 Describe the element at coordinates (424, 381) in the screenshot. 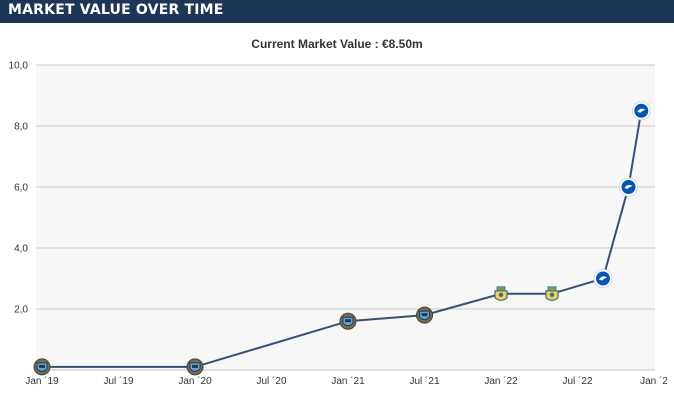

I see `x-tick-label: Jul ´21` at that location.